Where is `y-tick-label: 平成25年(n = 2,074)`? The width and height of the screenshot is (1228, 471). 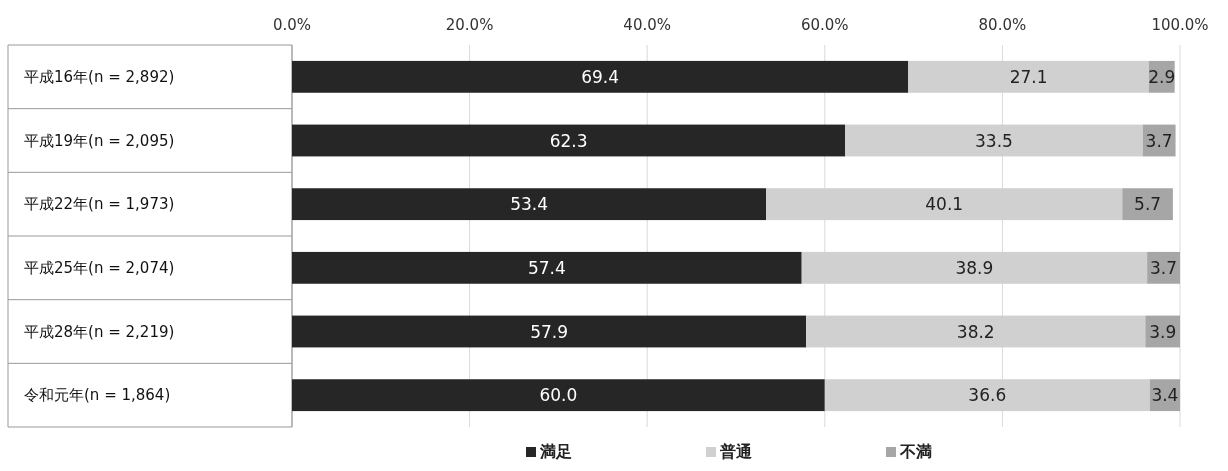
y-tick-label: 平成25年(n = 2,074) is located at coordinates (99, 267).